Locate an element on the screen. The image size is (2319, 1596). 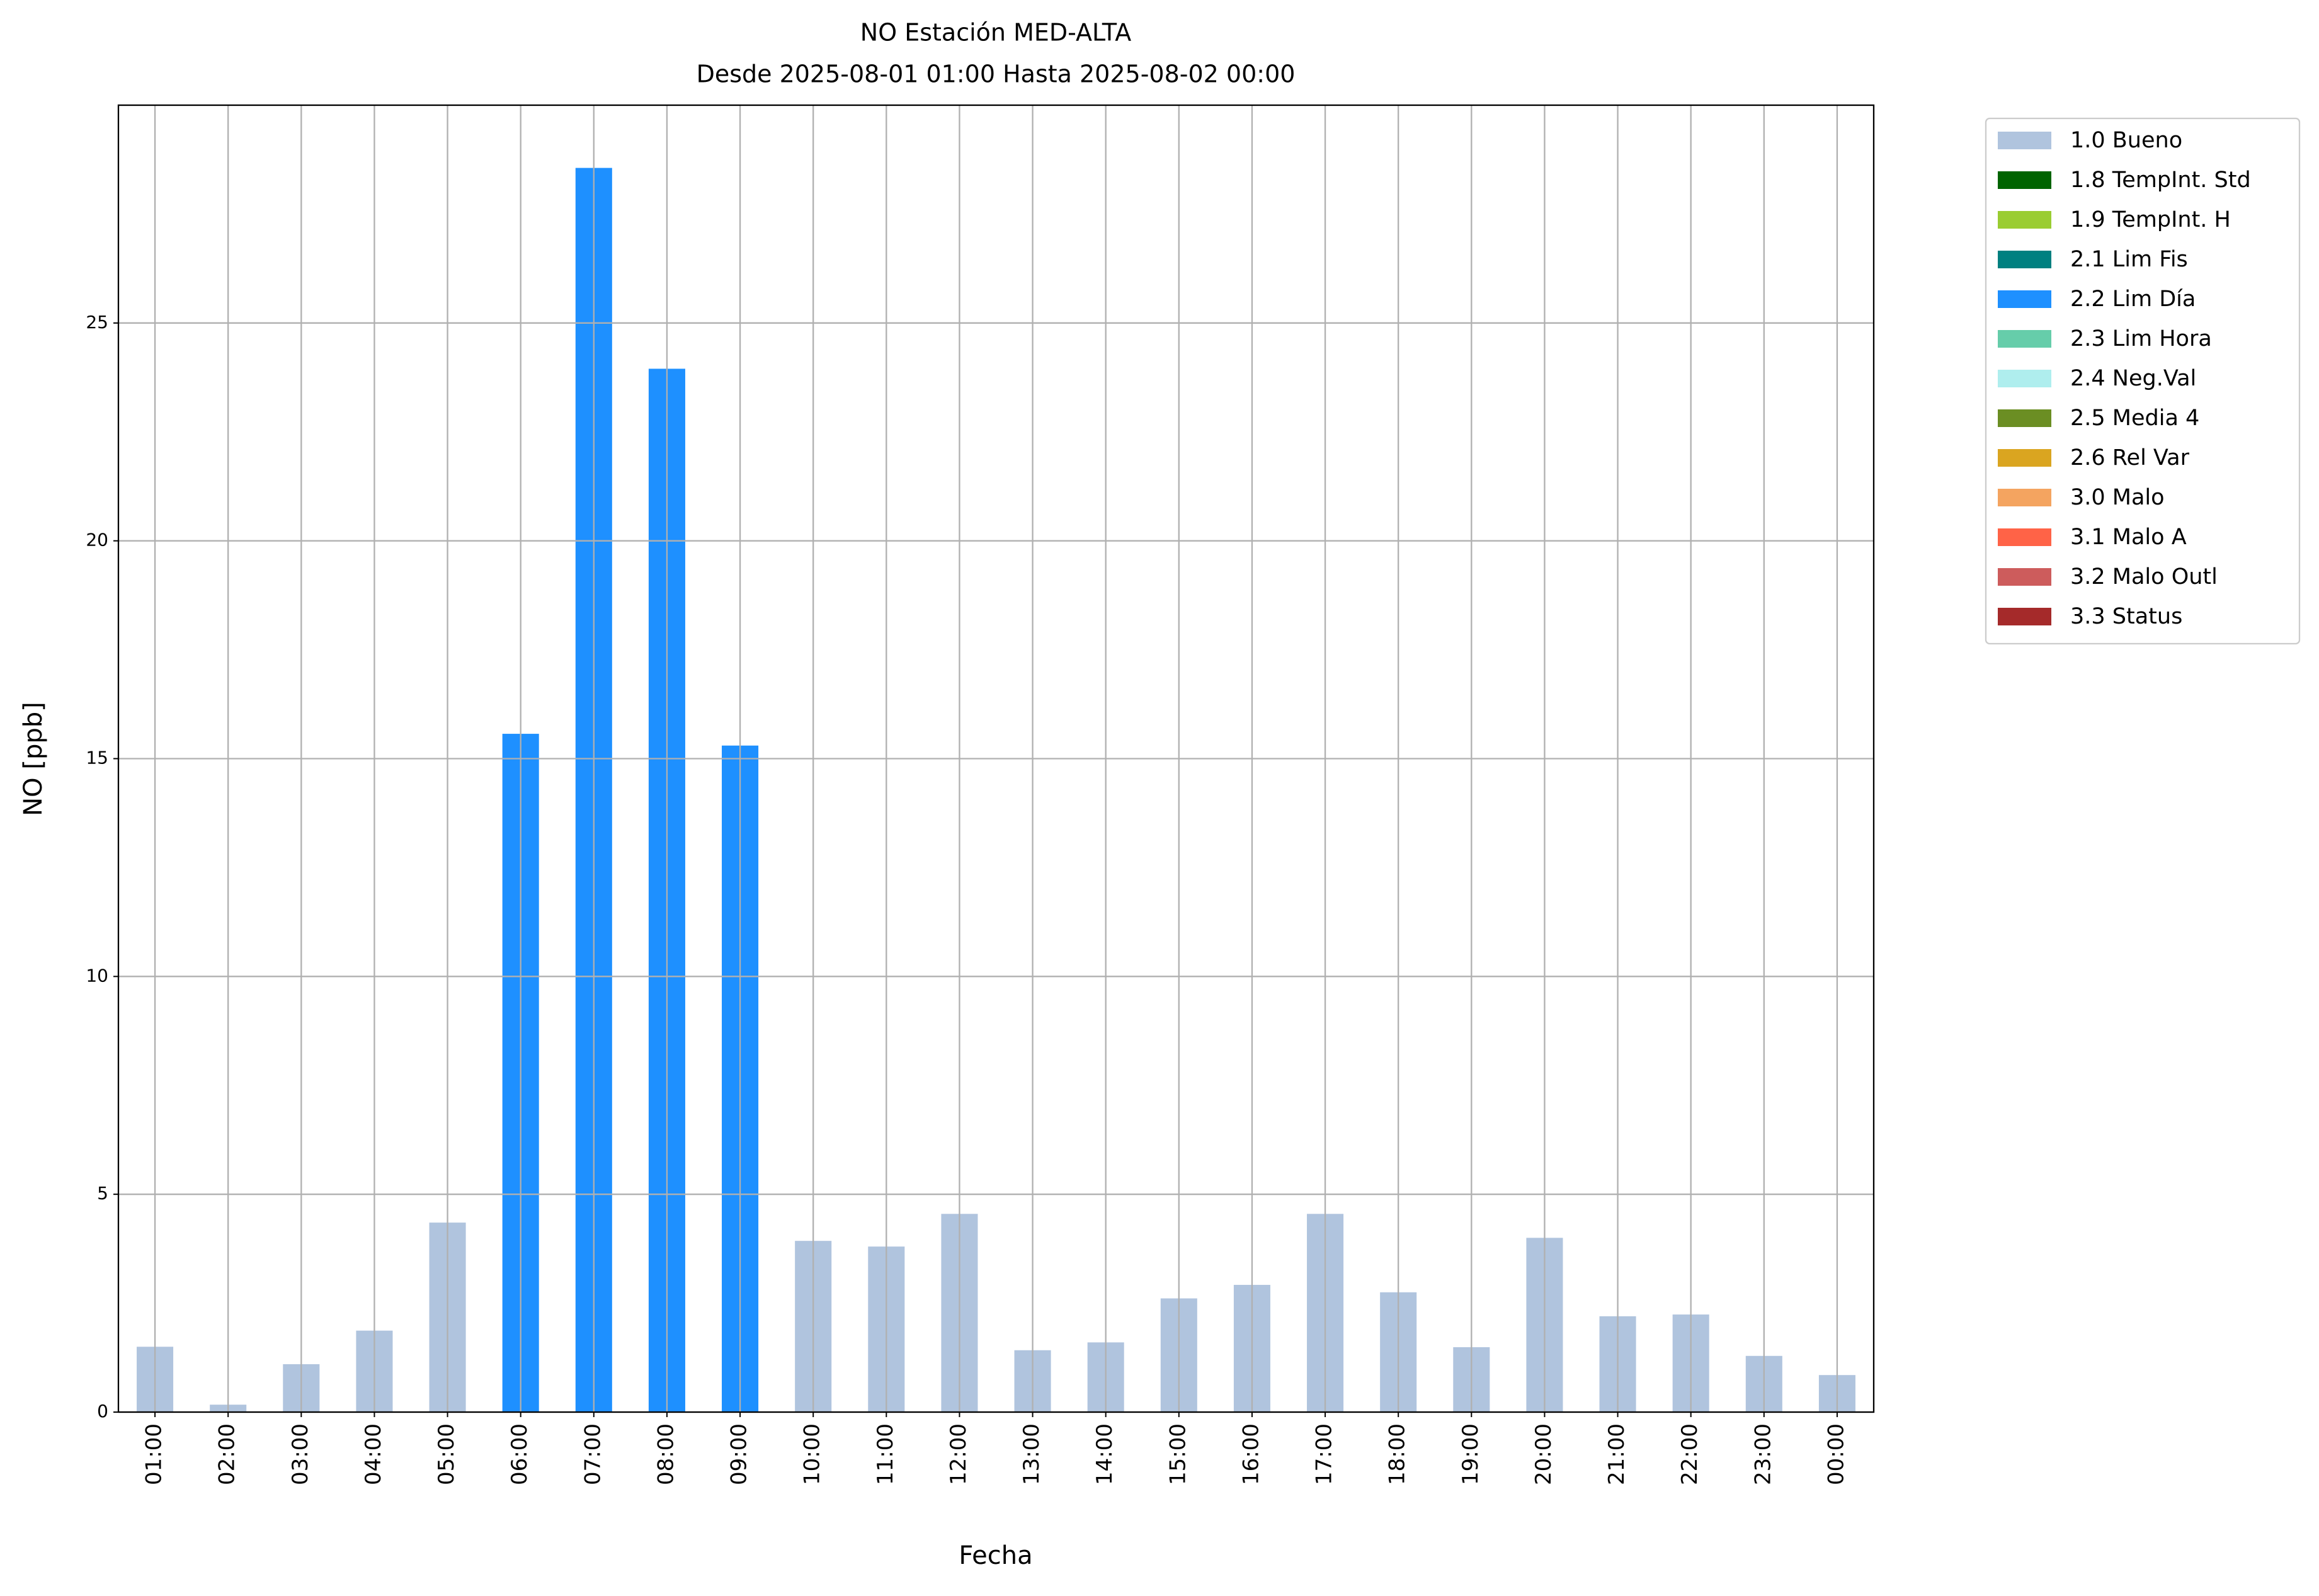
y-axis-label: NO [ppb] is located at coordinates (33, 759).